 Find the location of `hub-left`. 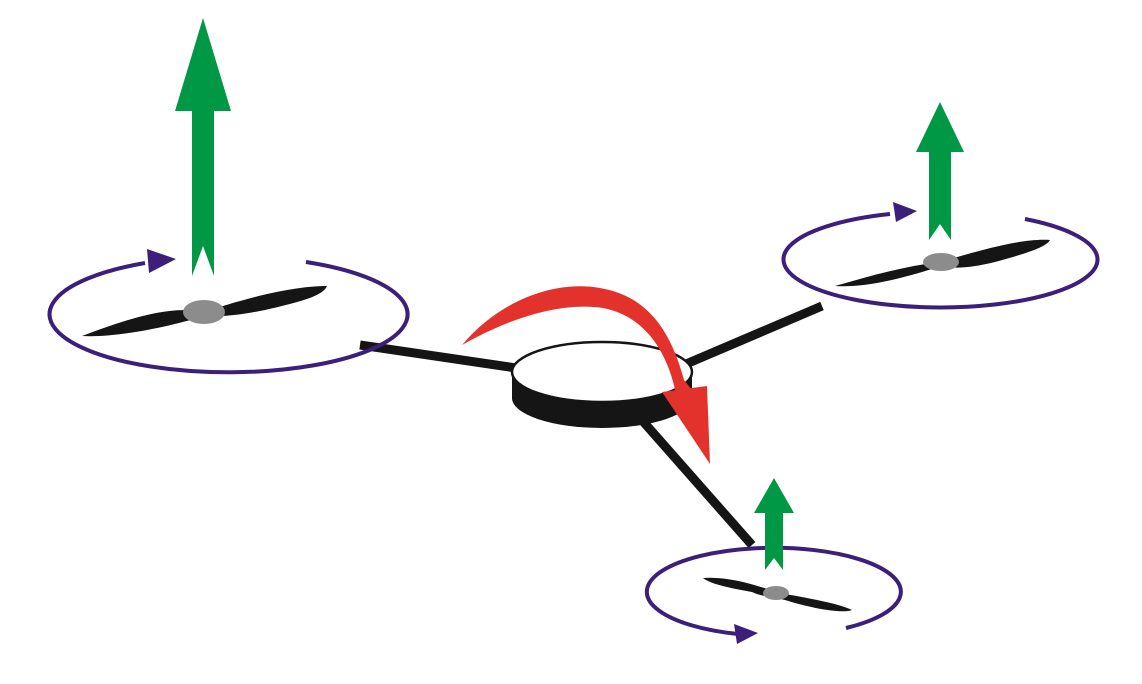

hub-left is located at coordinates (204, 312).